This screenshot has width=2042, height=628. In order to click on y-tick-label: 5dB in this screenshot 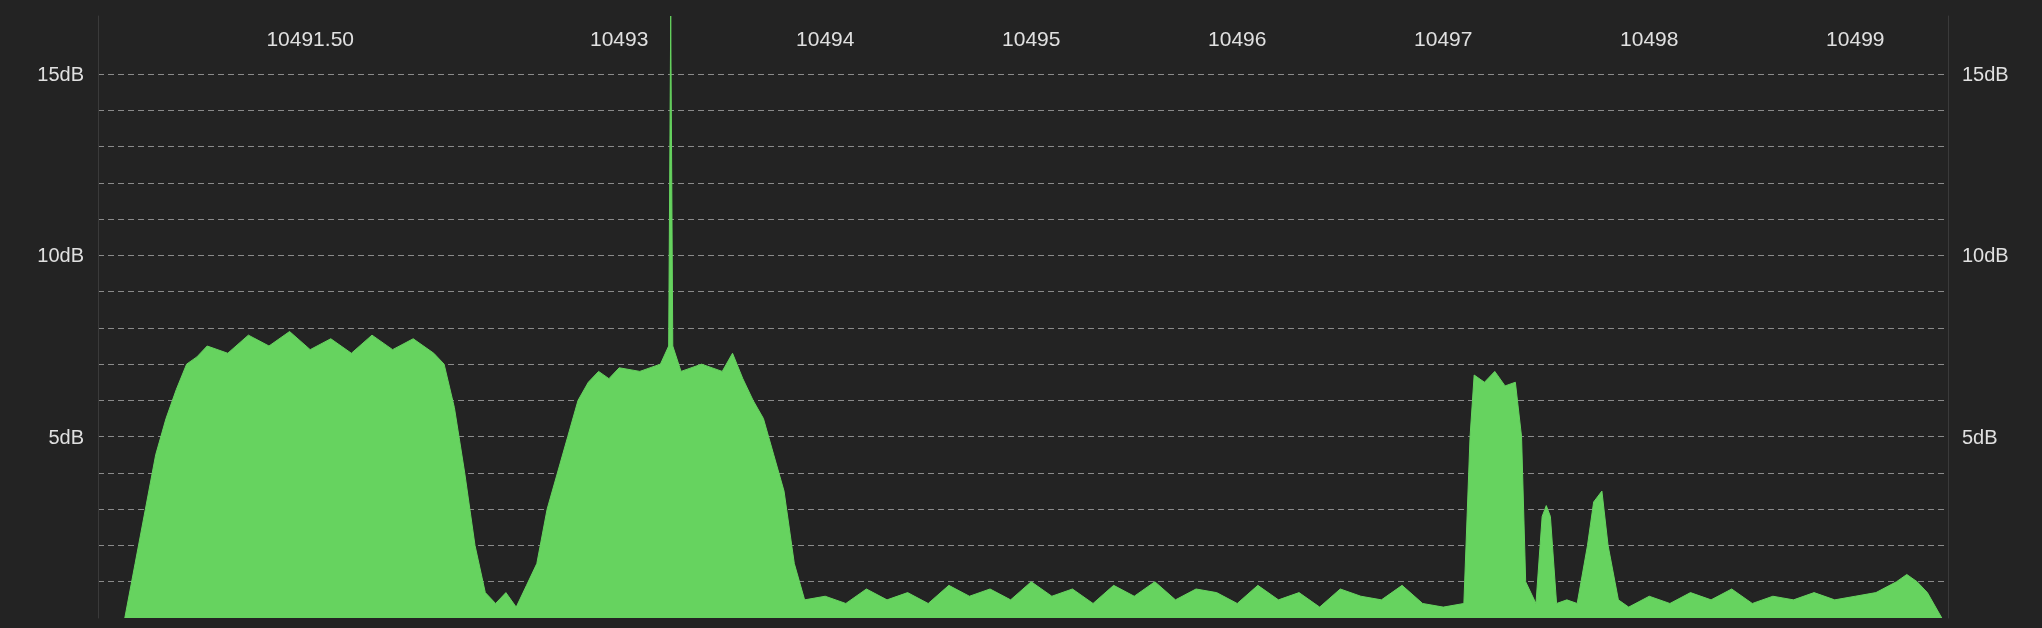, I will do `click(66, 436)`.